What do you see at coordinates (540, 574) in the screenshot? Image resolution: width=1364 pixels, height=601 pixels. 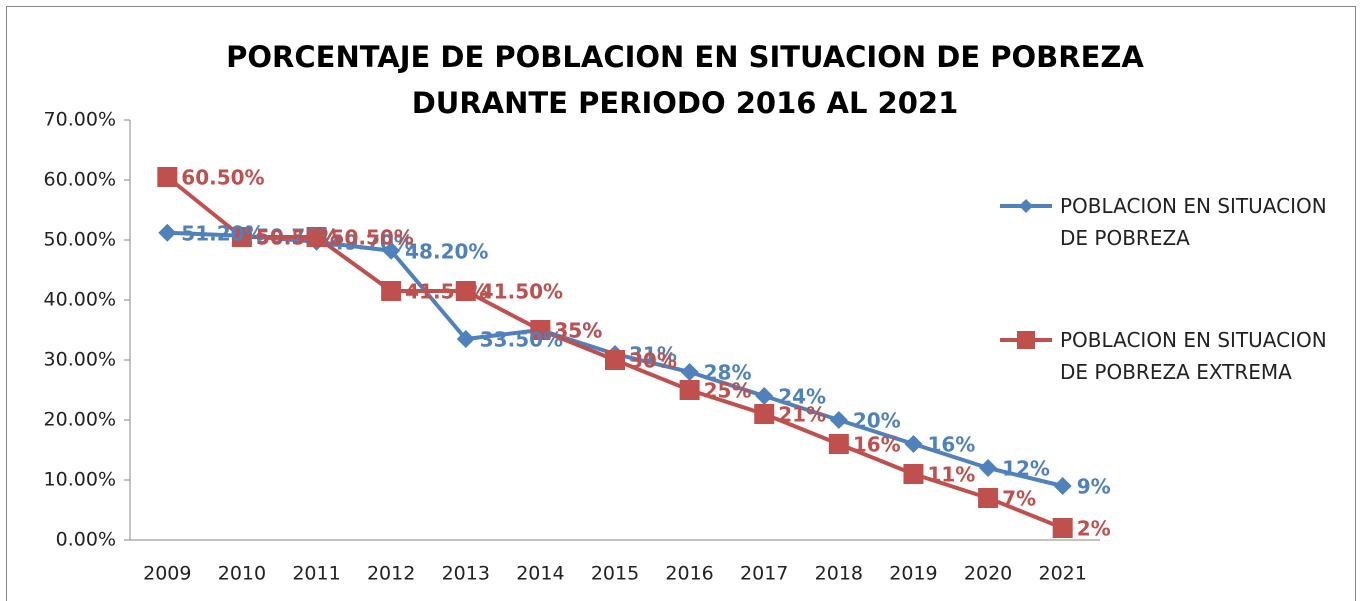 I see `x-tick-label: 2014` at bounding box center [540, 574].